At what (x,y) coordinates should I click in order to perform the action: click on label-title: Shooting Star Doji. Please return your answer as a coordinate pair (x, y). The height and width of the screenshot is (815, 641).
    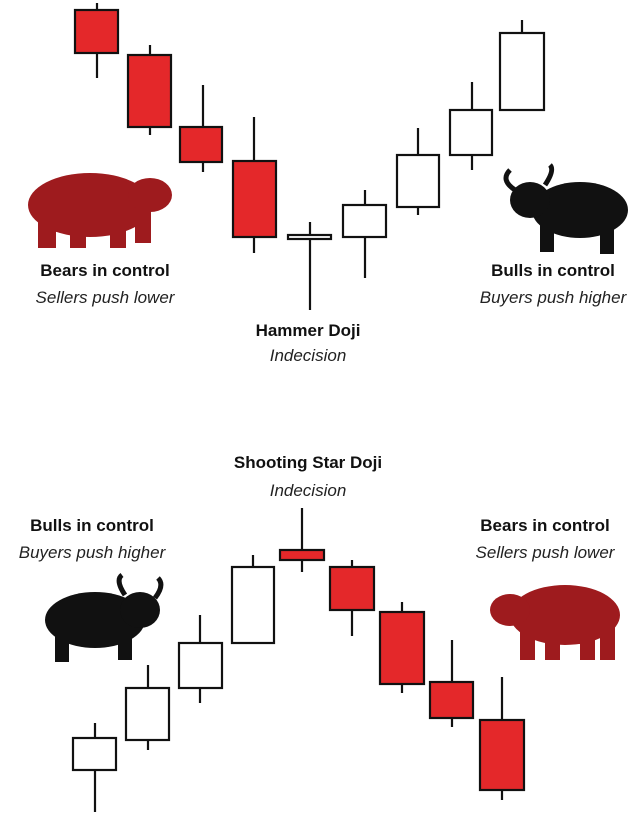
    Looking at the image, I should click on (308, 462).